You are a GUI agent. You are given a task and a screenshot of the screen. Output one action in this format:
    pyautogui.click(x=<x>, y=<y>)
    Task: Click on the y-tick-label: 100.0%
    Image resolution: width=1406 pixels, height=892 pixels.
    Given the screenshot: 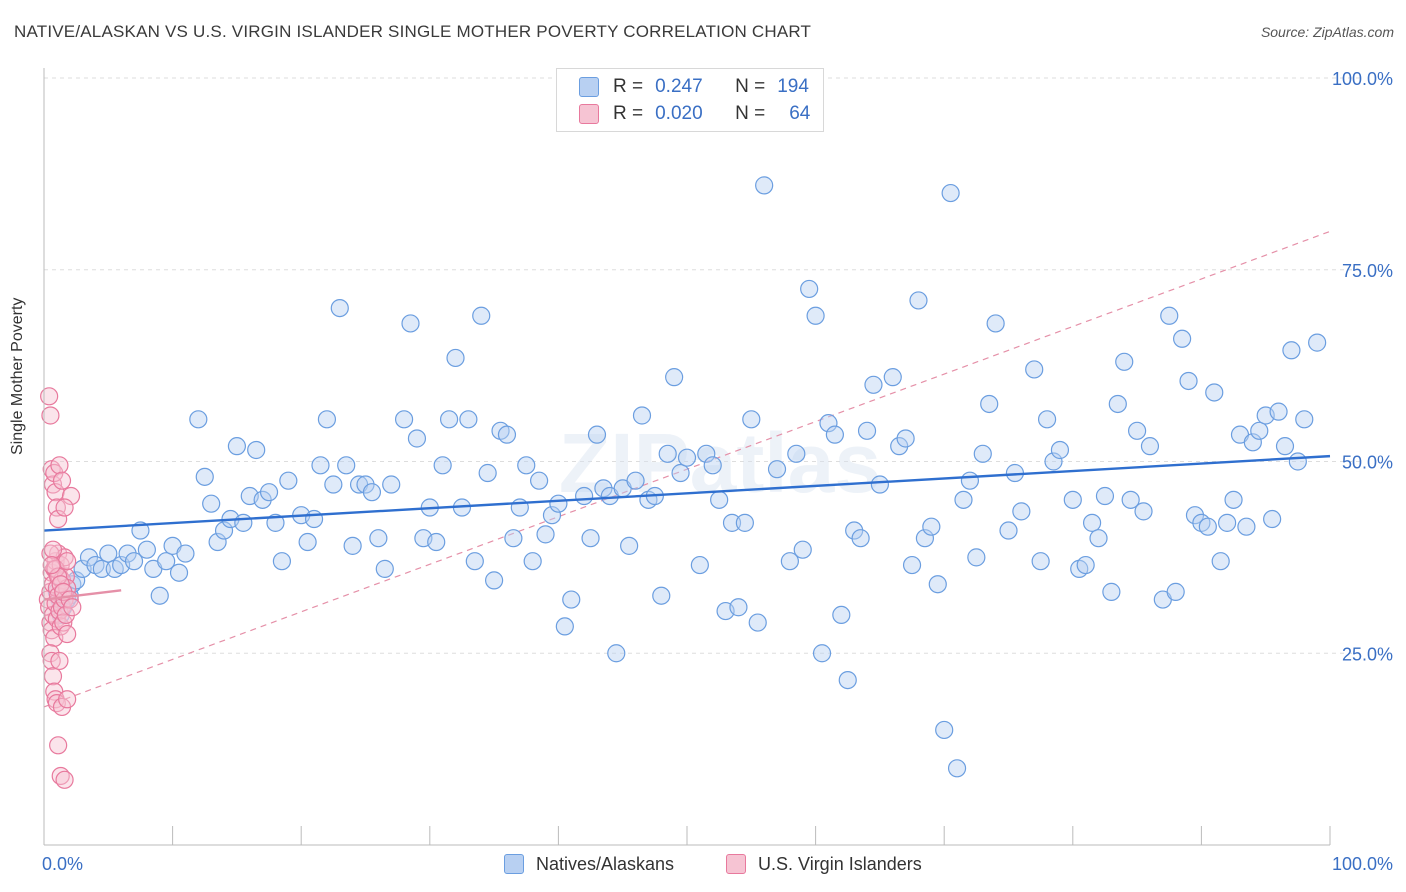 What is the action you would take?
    pyautogui.click(x=1362, y=79)
    